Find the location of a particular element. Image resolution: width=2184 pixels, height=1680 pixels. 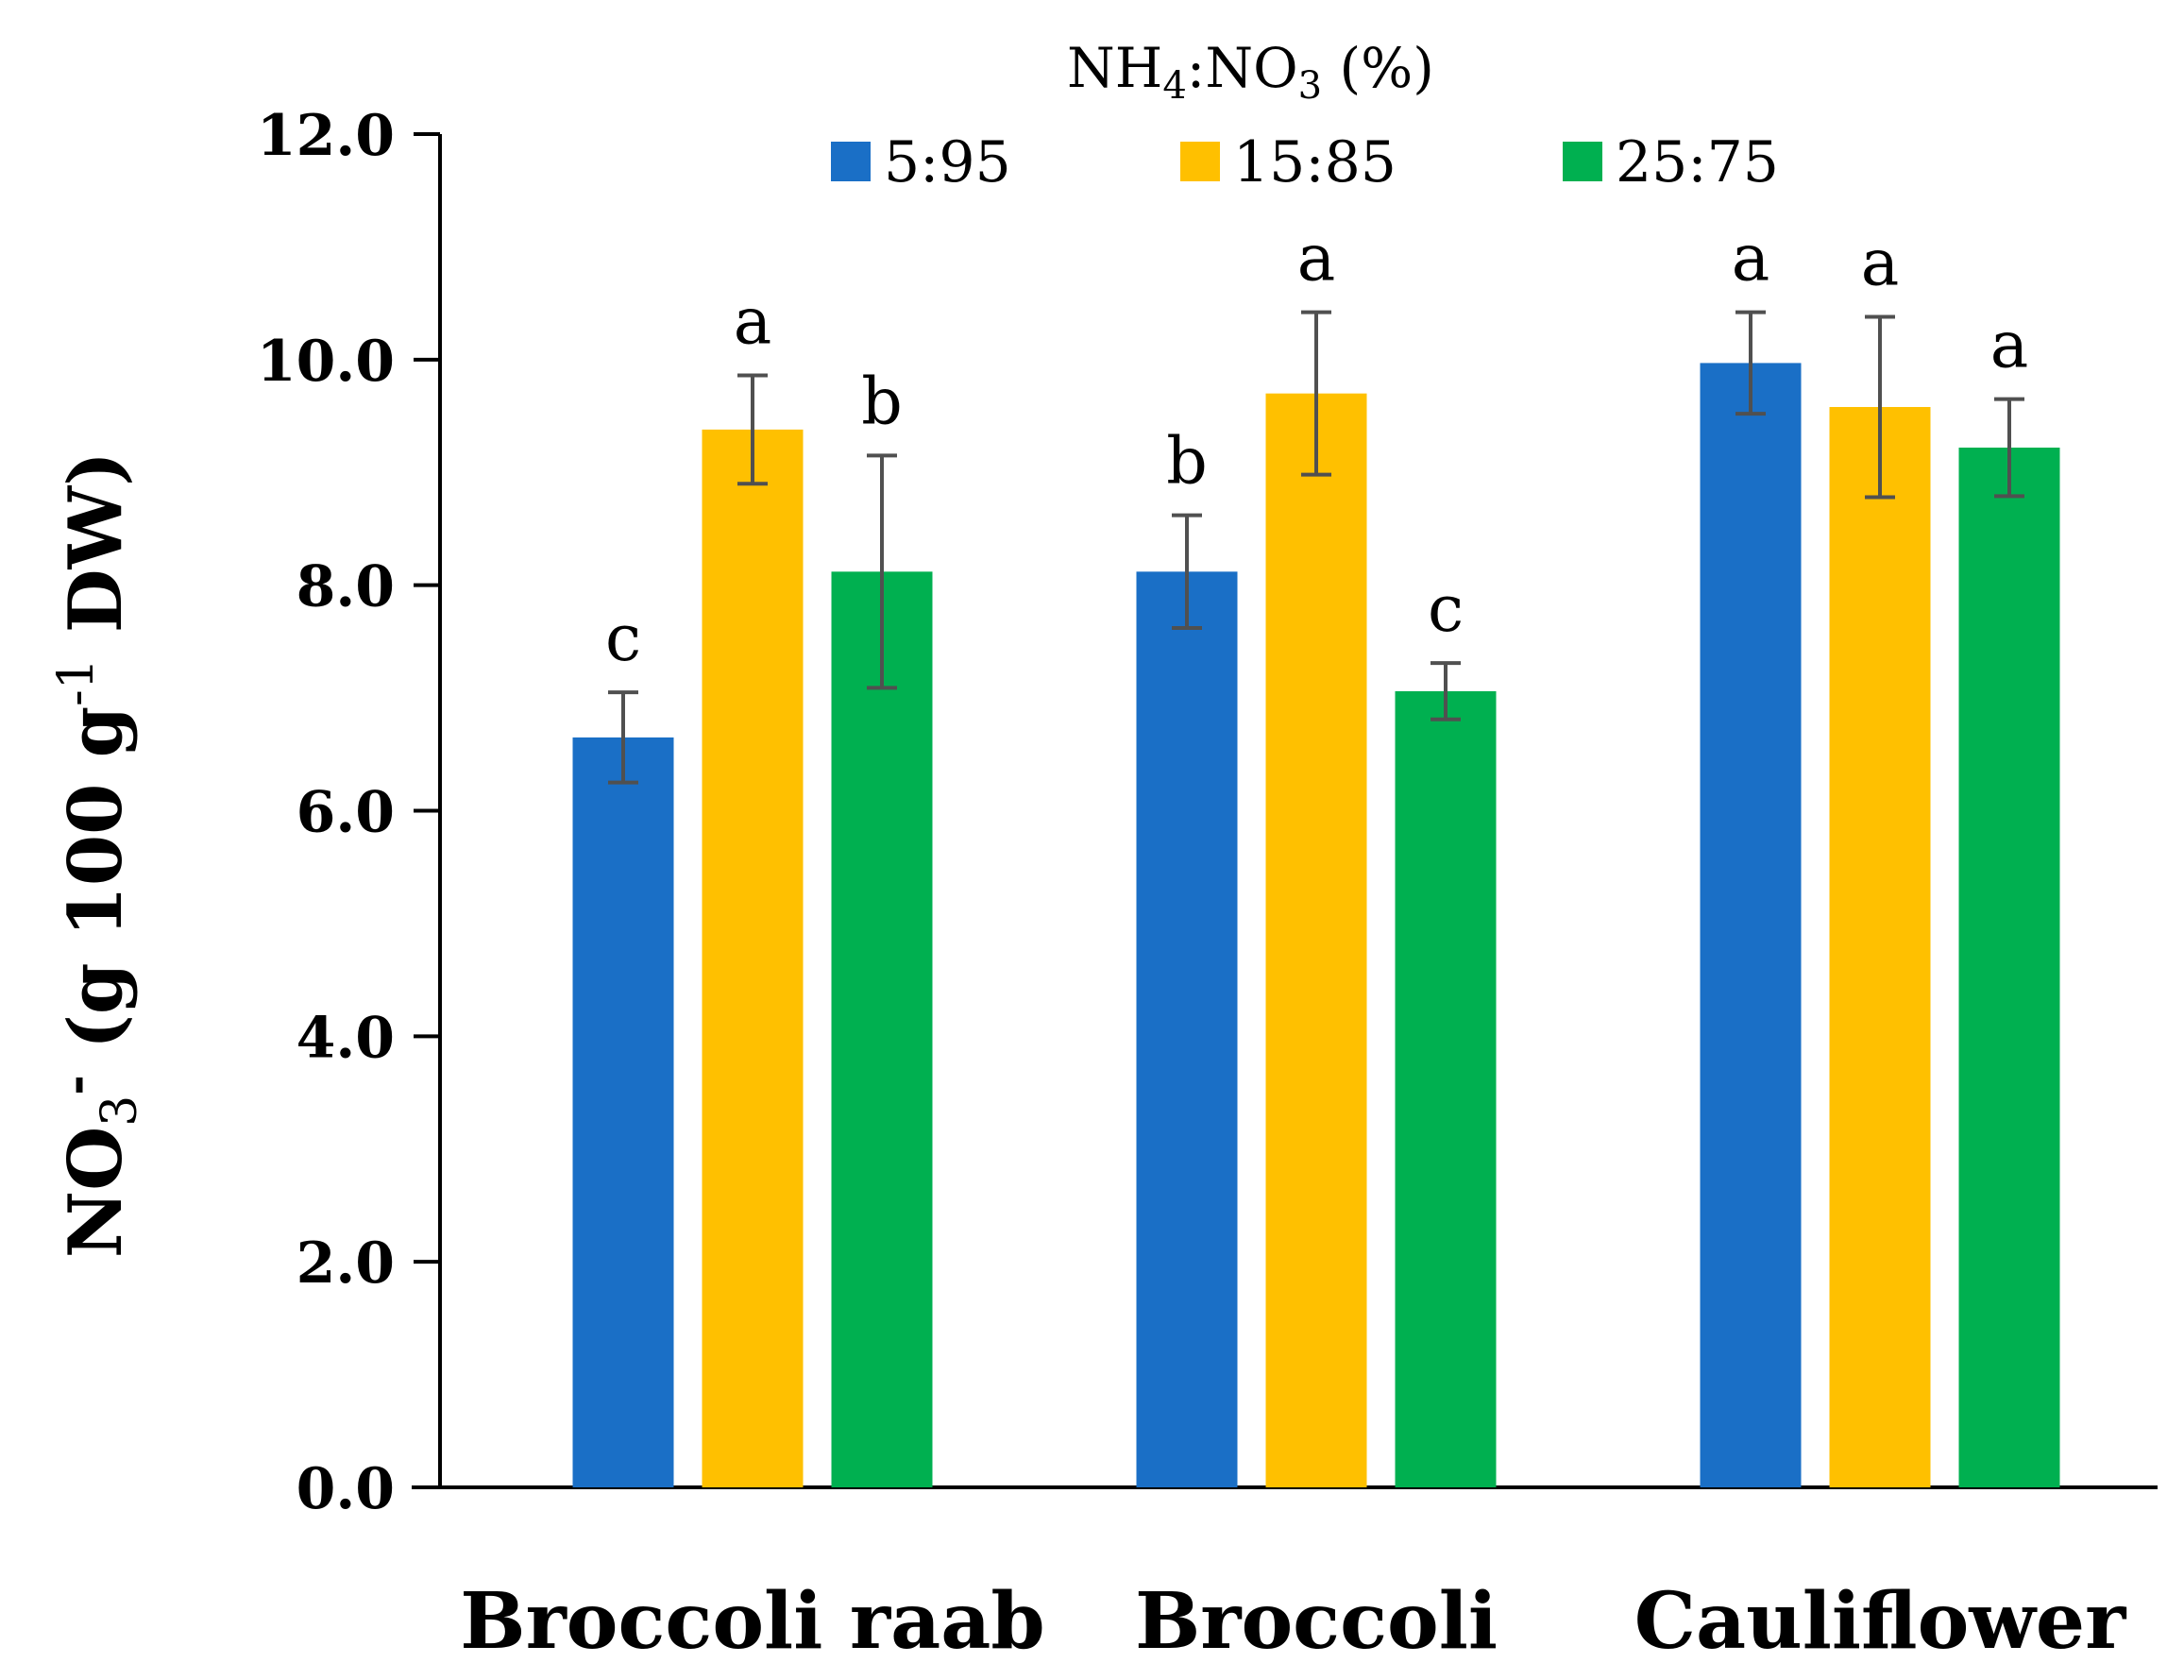

legend: 5:95 15:85 25:75 is located at coordinates (1305, 162).